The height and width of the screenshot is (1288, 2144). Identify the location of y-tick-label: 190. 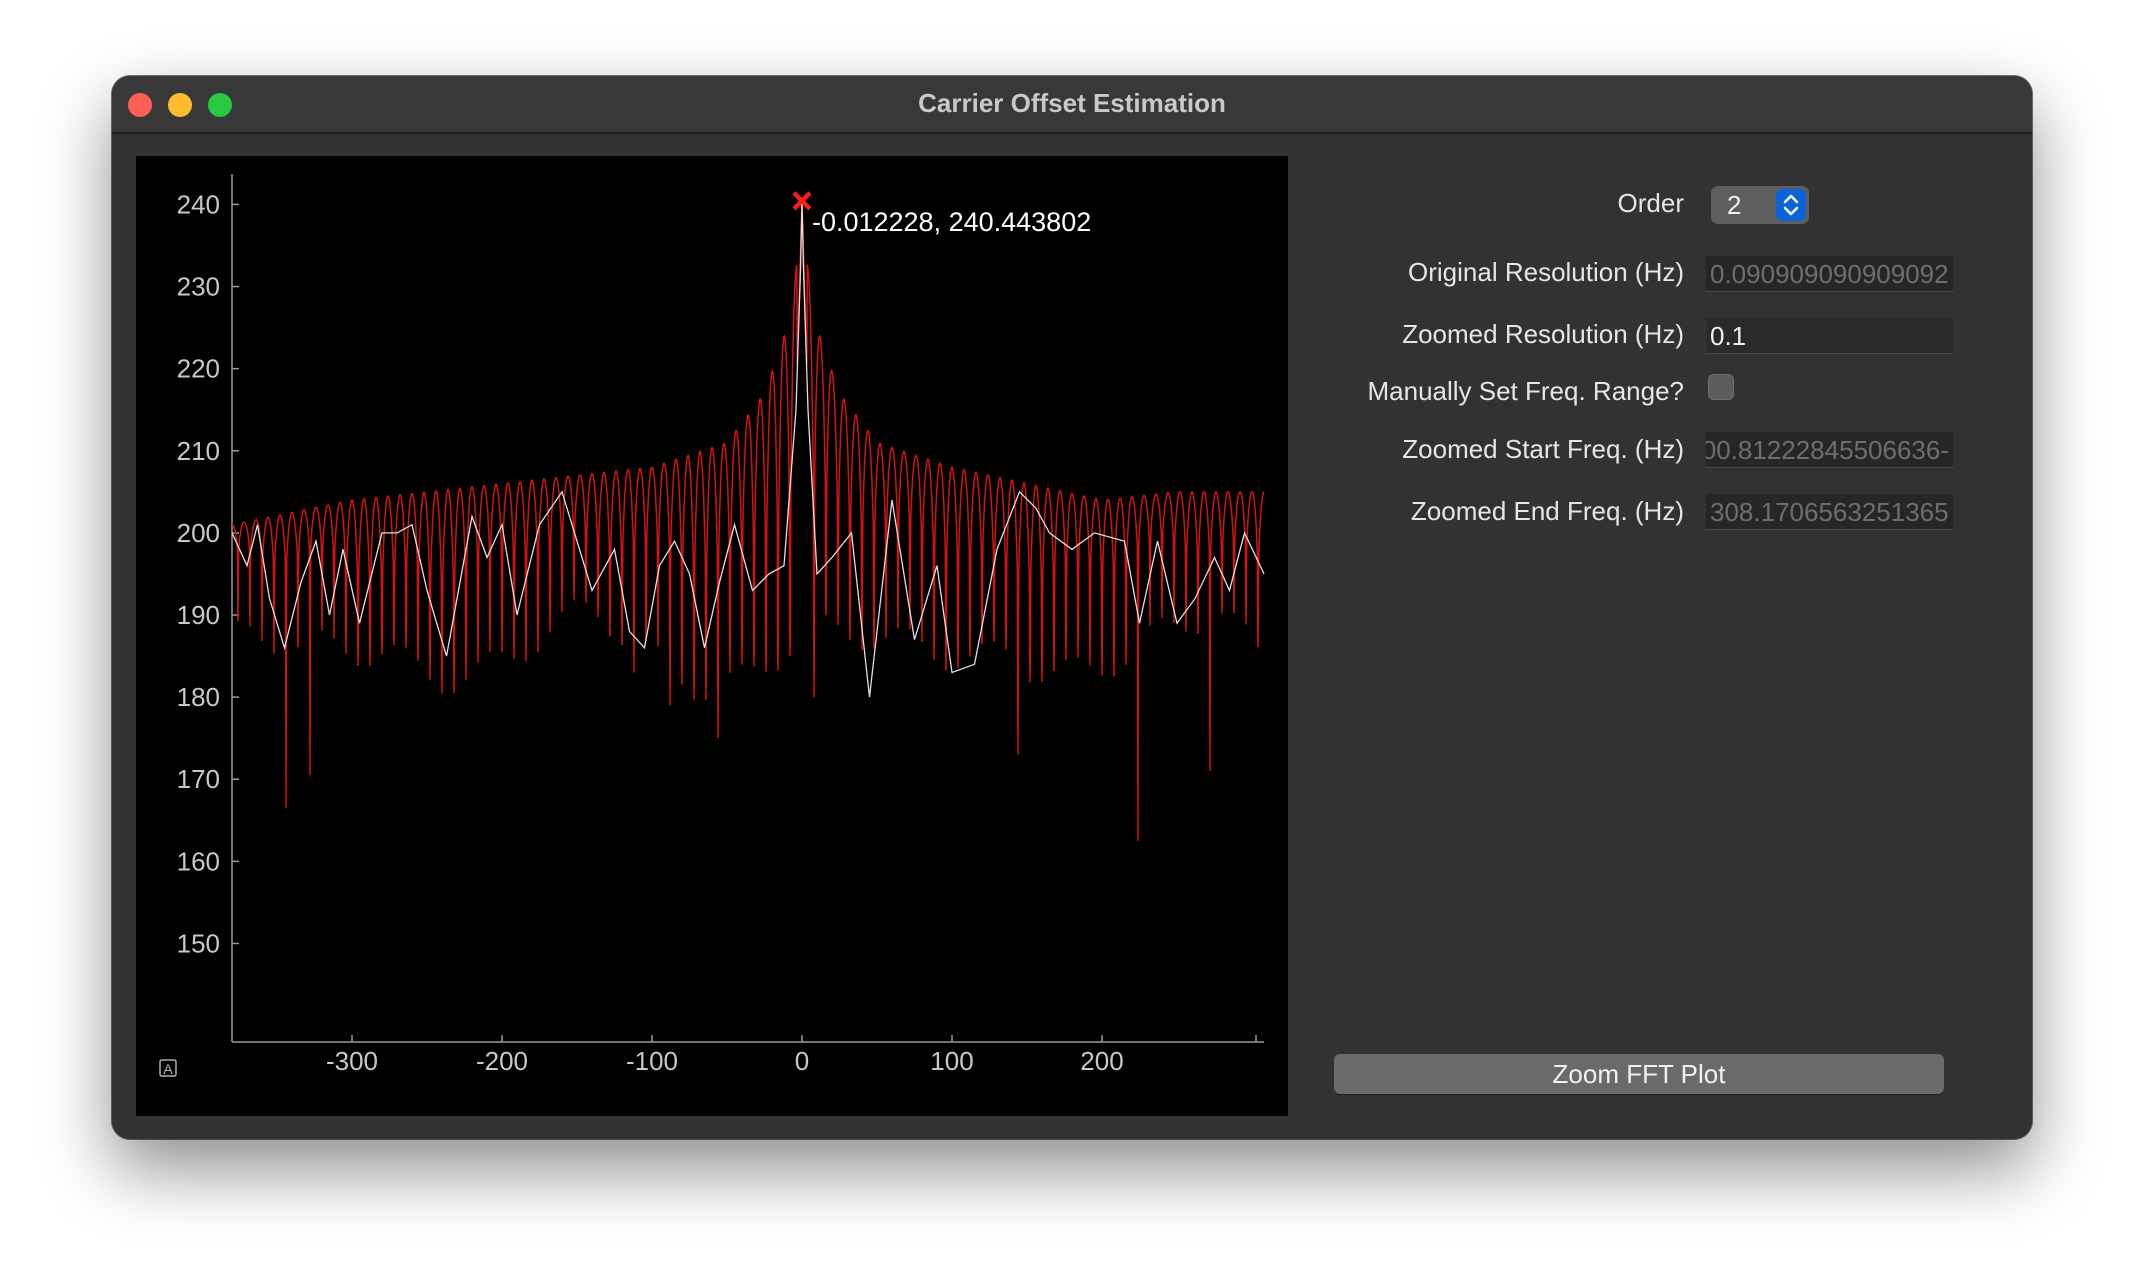
(198, 615).